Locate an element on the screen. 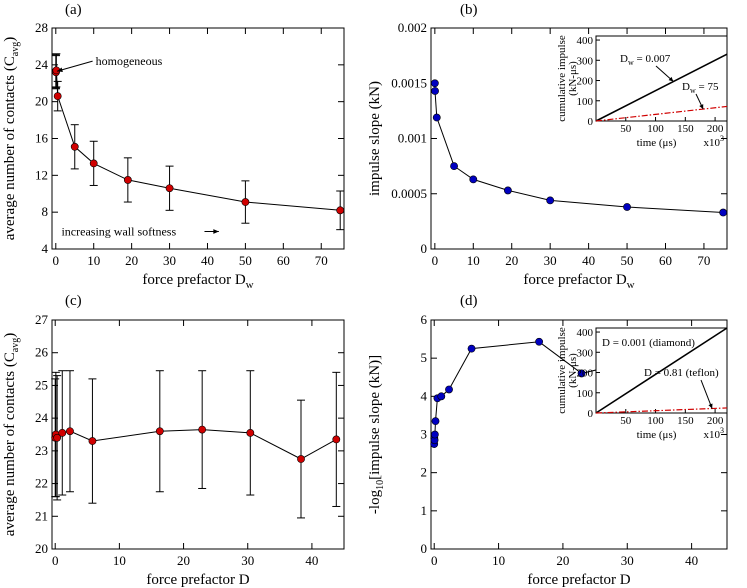 Image resolution: width=747 pixels, height=588 pixels. y-tick-label: 8 is located at coordinates (45, 211).